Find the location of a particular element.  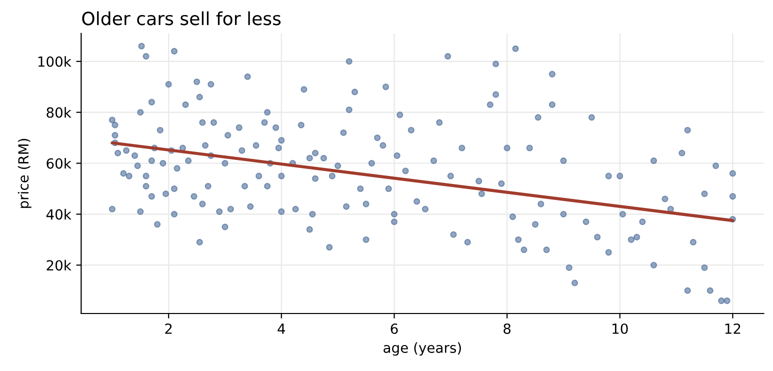

y-tick-label: 100k is located at coordinates (55, 61).